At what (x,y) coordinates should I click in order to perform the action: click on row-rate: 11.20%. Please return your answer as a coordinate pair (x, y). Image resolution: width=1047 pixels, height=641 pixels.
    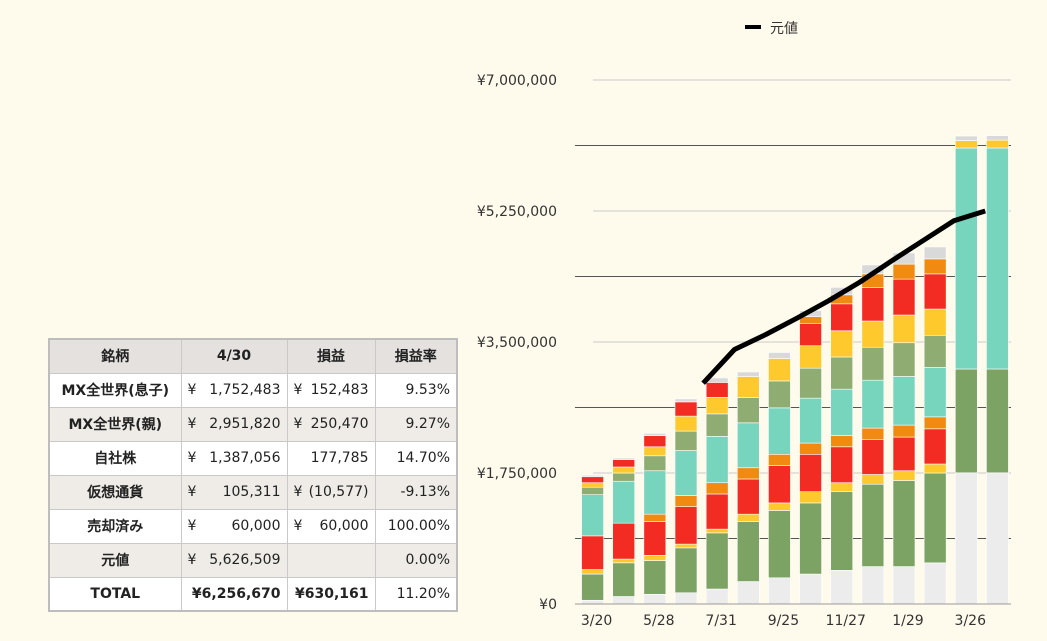
    Looking at the image, I should click on (416, 594).